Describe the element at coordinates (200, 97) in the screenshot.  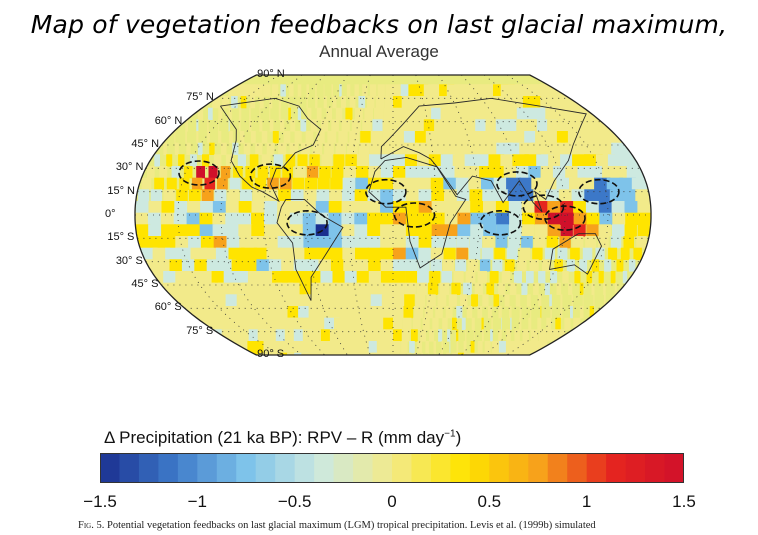
I see `latitude-label: 75° N` at that location.